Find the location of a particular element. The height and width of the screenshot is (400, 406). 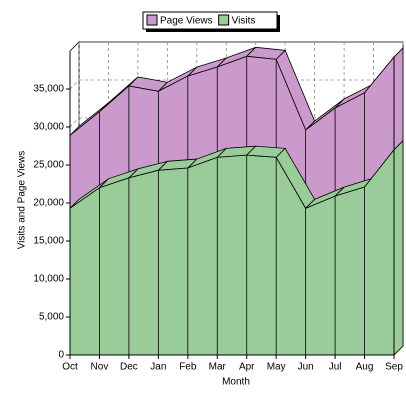

x-tick-label: Jan is located at coordinates (158, 367).